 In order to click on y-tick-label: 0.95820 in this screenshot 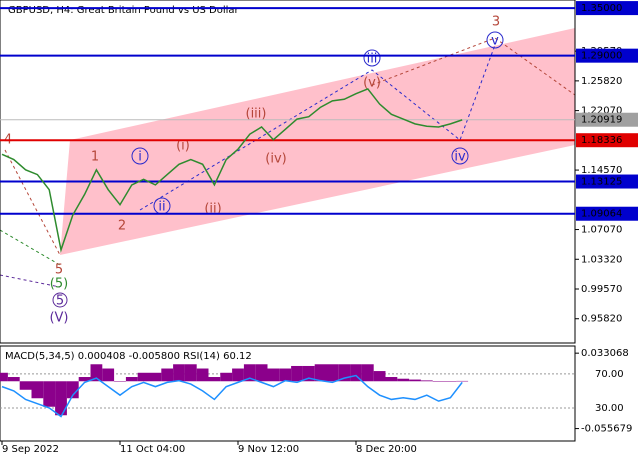, I will do `click(601, 319)`.